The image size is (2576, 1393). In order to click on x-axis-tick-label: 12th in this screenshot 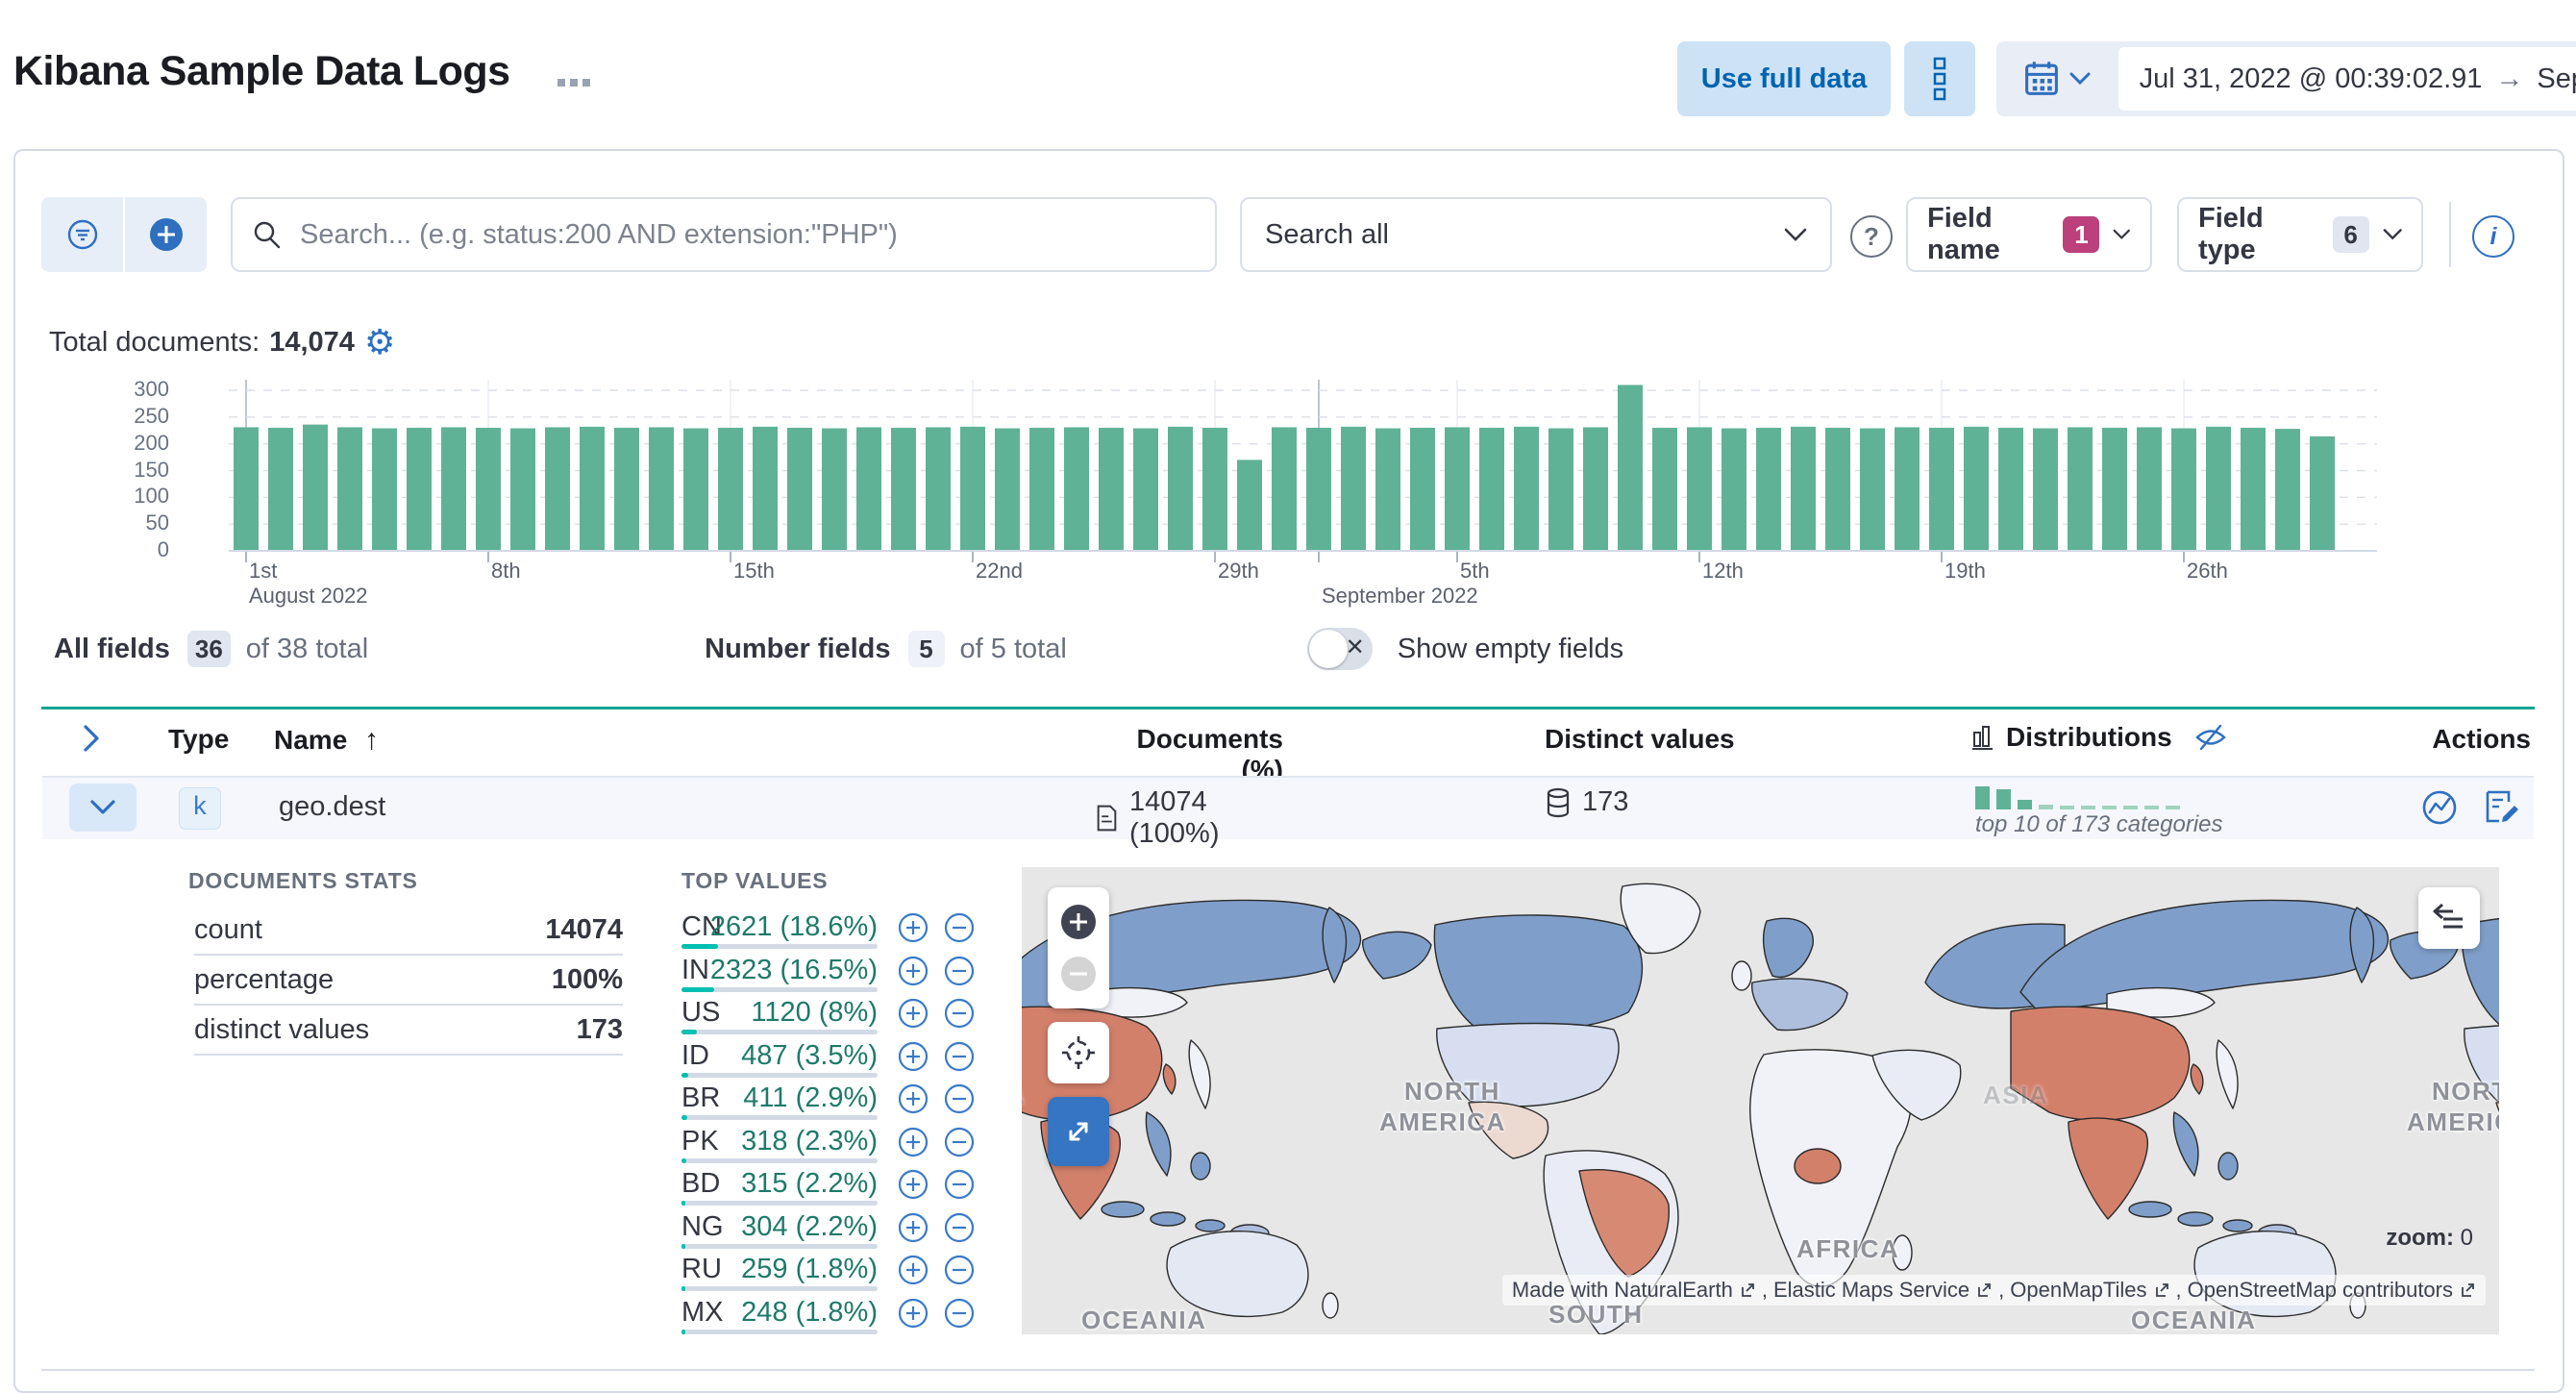, I will do `click(1723, 571)`.